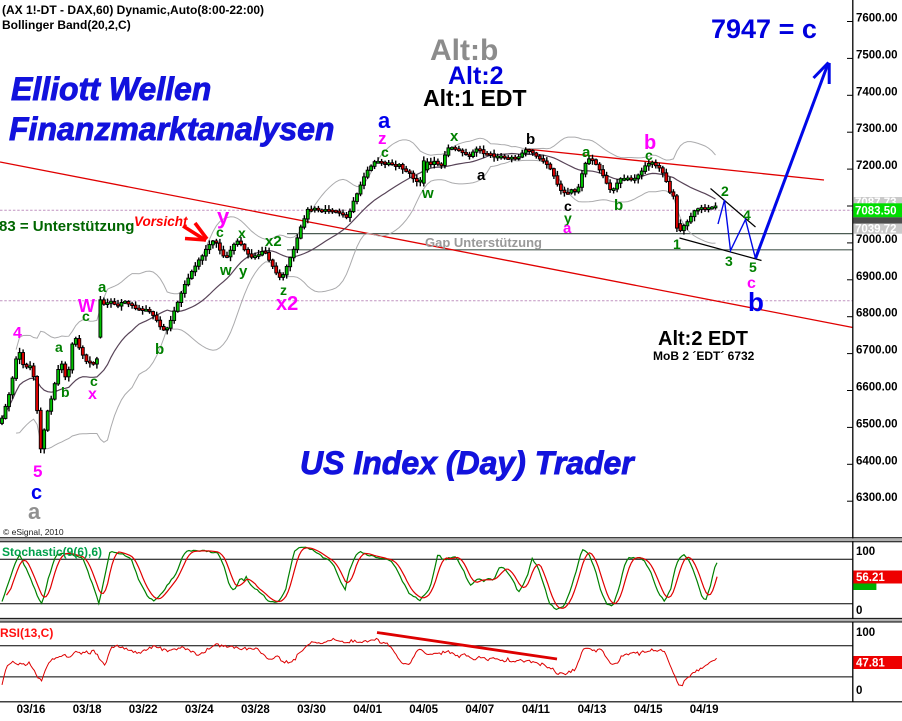 The image size is (902, 721). What do you see at coordinates (592, 710) in the screenshot?
I see `svg-text: 04/13` at bounding box center [592, 710].